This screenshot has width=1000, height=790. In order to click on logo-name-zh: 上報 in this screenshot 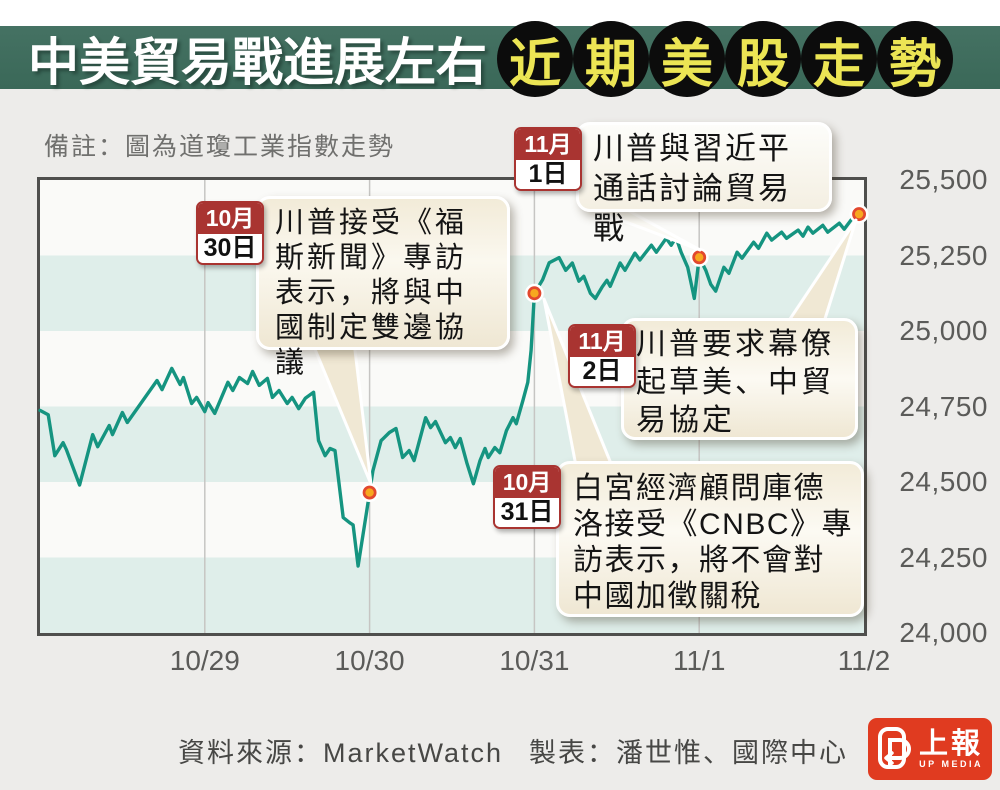, I will do `click(950, 743)`.